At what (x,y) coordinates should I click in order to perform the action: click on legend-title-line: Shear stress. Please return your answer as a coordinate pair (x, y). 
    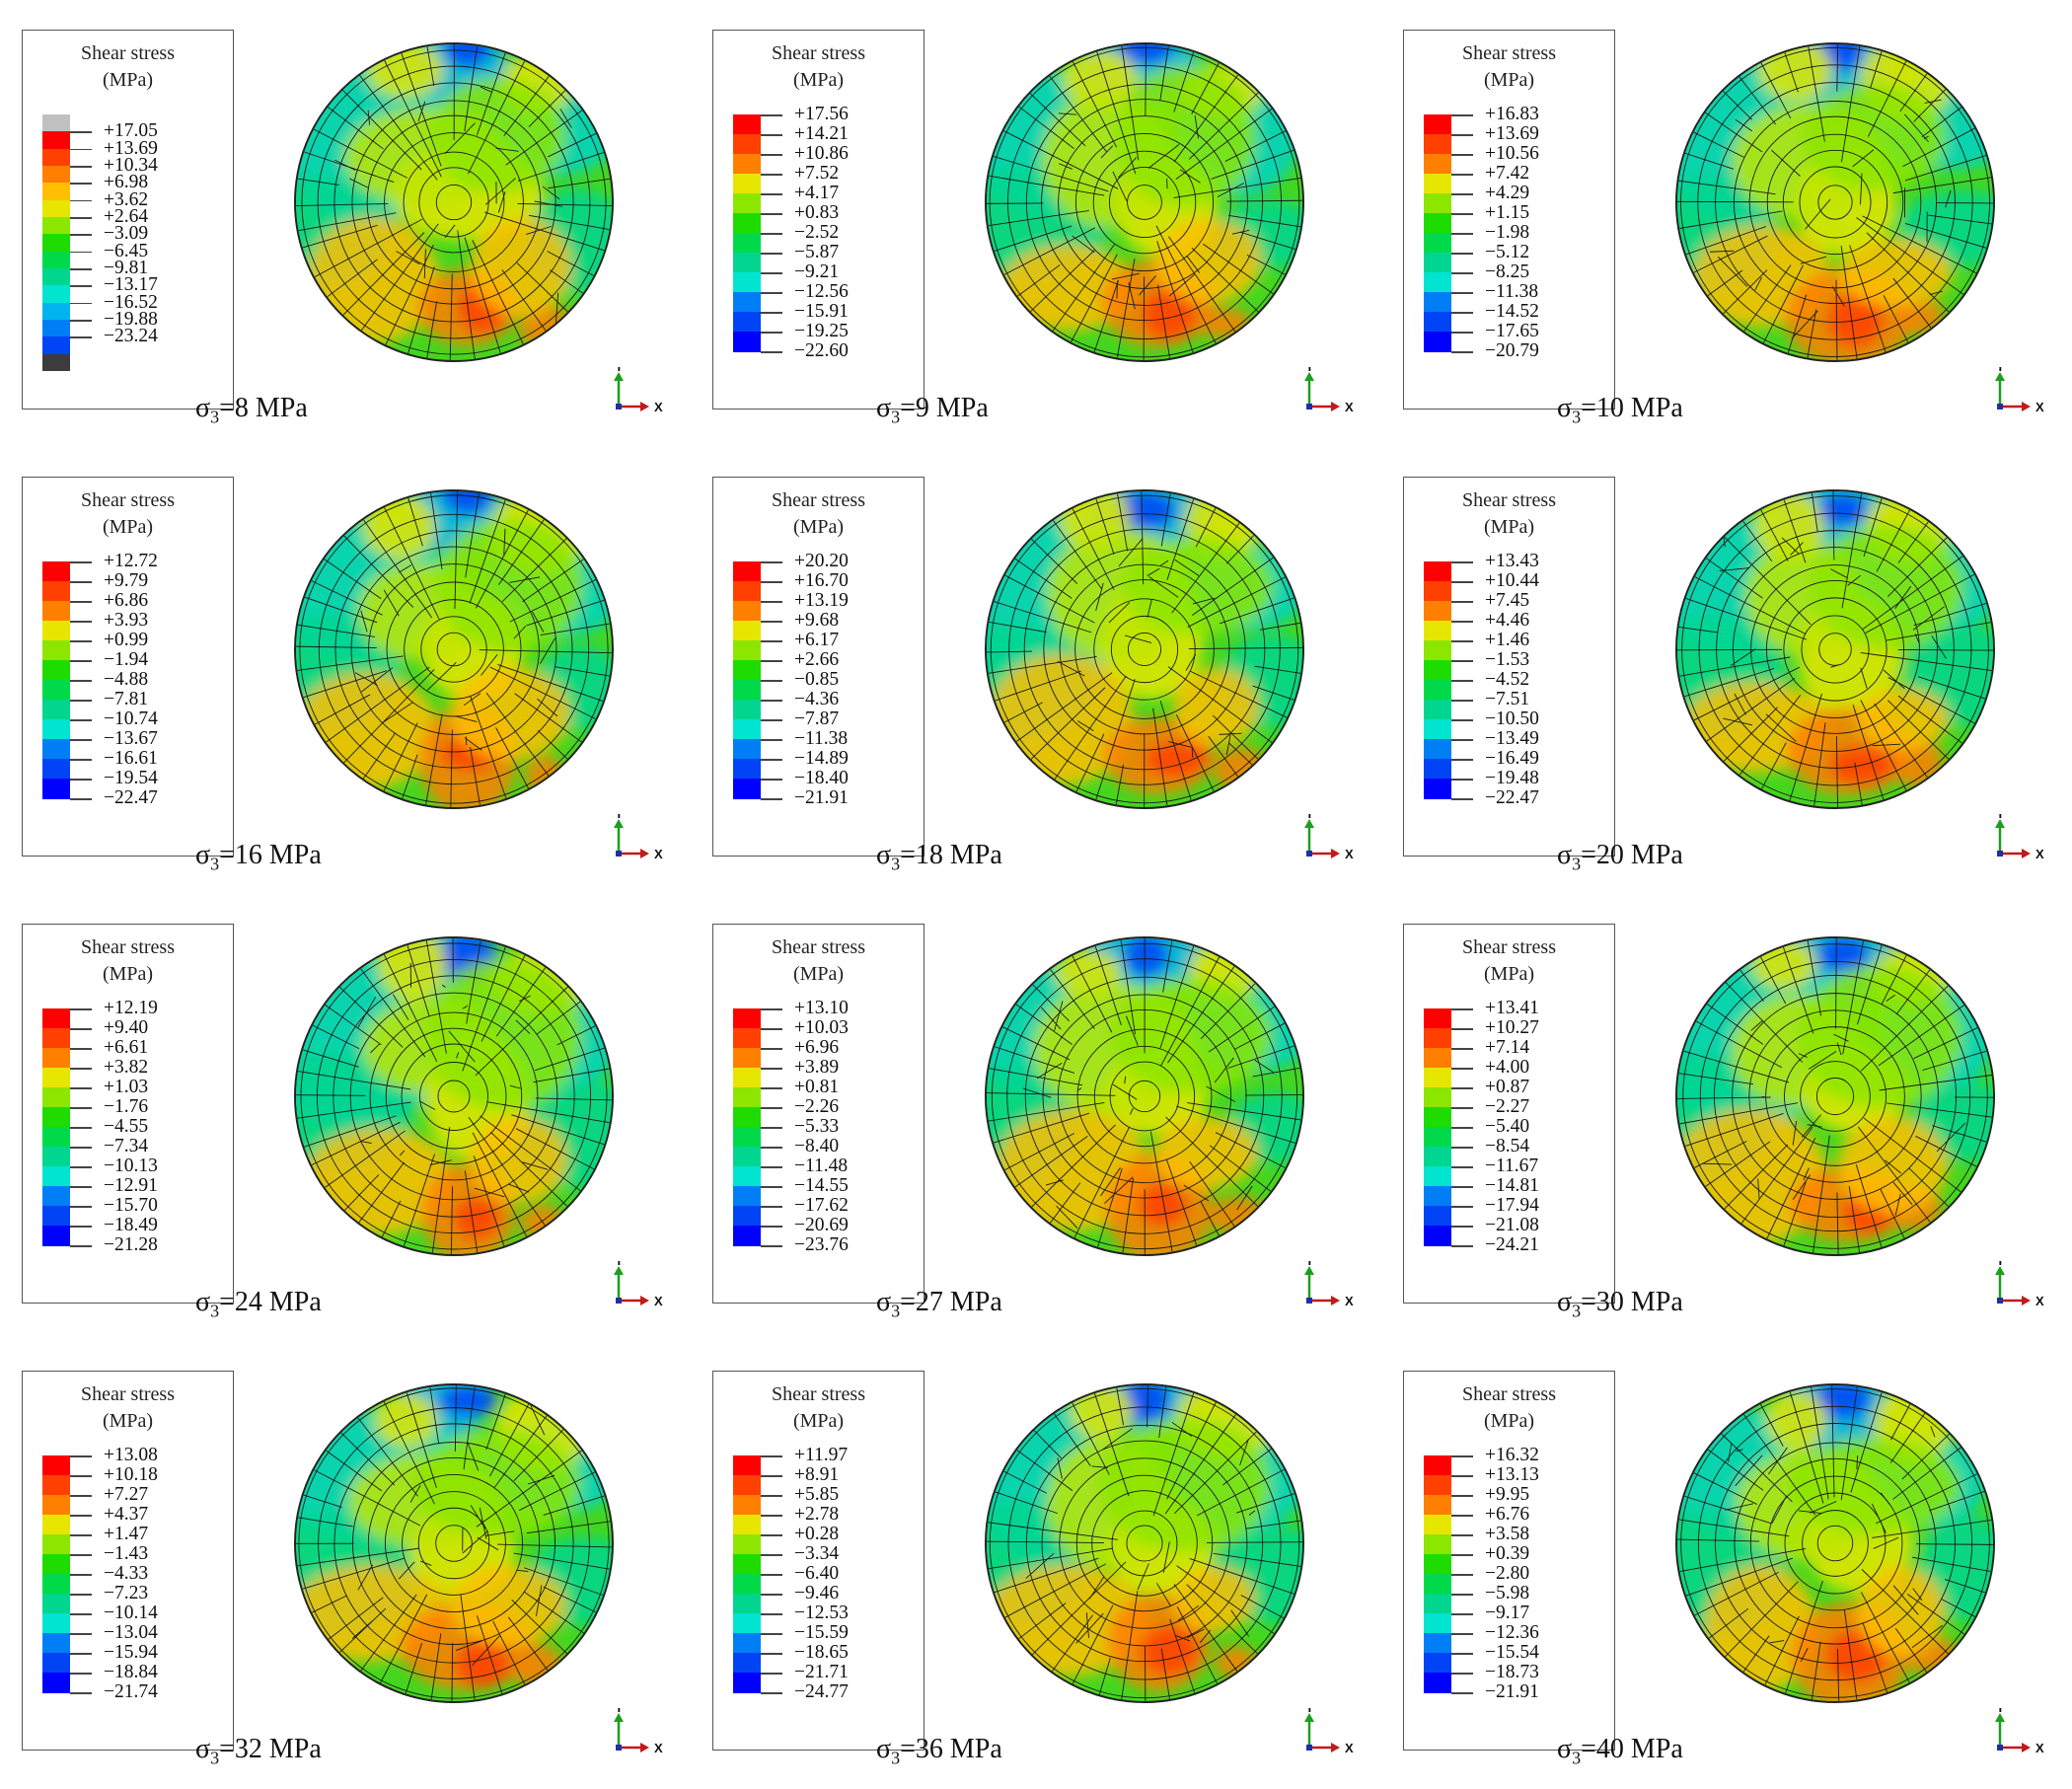
    Looking at the image, I should click on (128, 53).